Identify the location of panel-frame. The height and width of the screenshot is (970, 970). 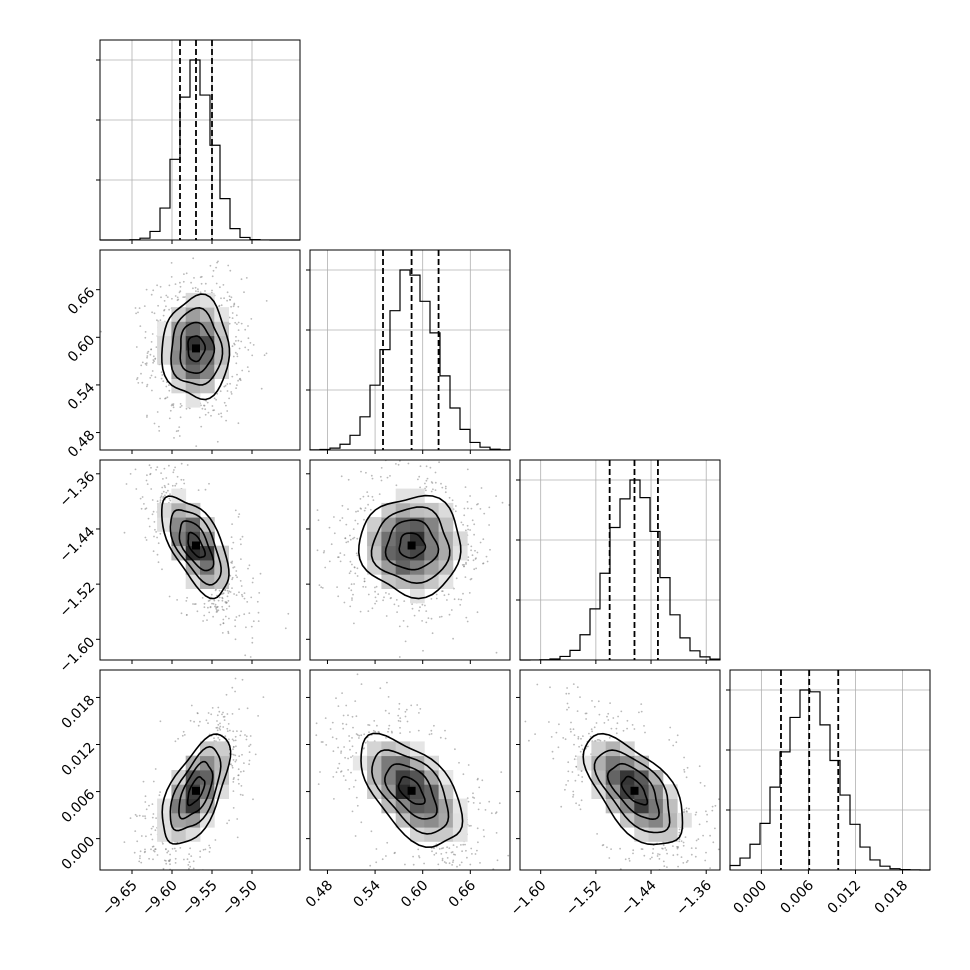
(830, 770).